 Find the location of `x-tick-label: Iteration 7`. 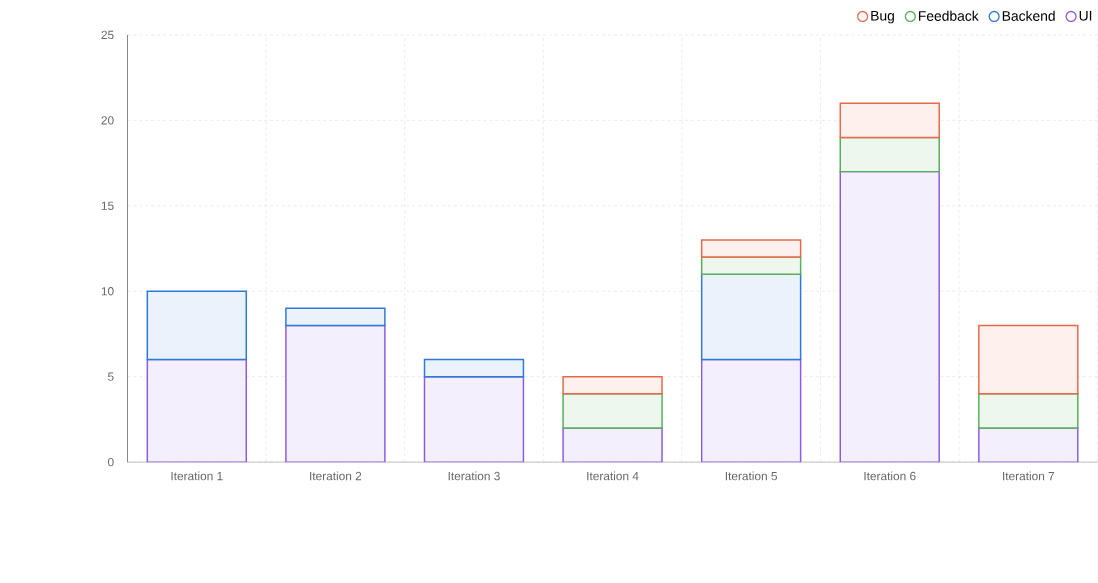

x-tick-label: Iteration 7 is located at coordinates (1029, 476).